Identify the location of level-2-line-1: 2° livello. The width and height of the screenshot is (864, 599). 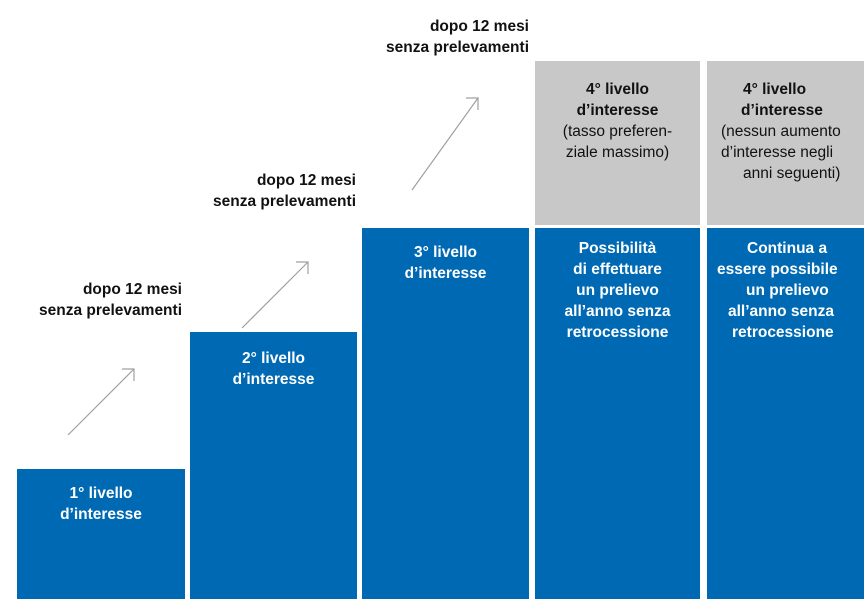
(273, 358).